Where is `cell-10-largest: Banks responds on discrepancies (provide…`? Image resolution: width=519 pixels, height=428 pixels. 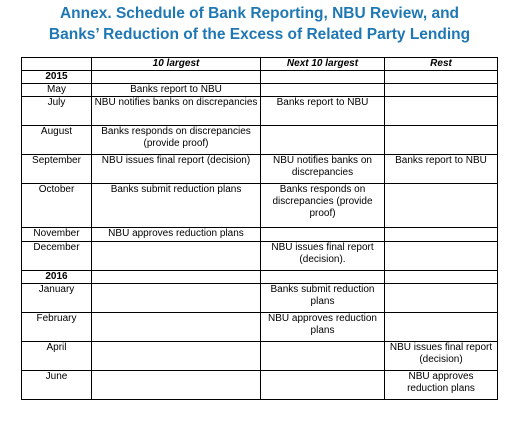
cell-10-largest: Banks responds on discrepancies (provide… is located at coordinates (176, 140).